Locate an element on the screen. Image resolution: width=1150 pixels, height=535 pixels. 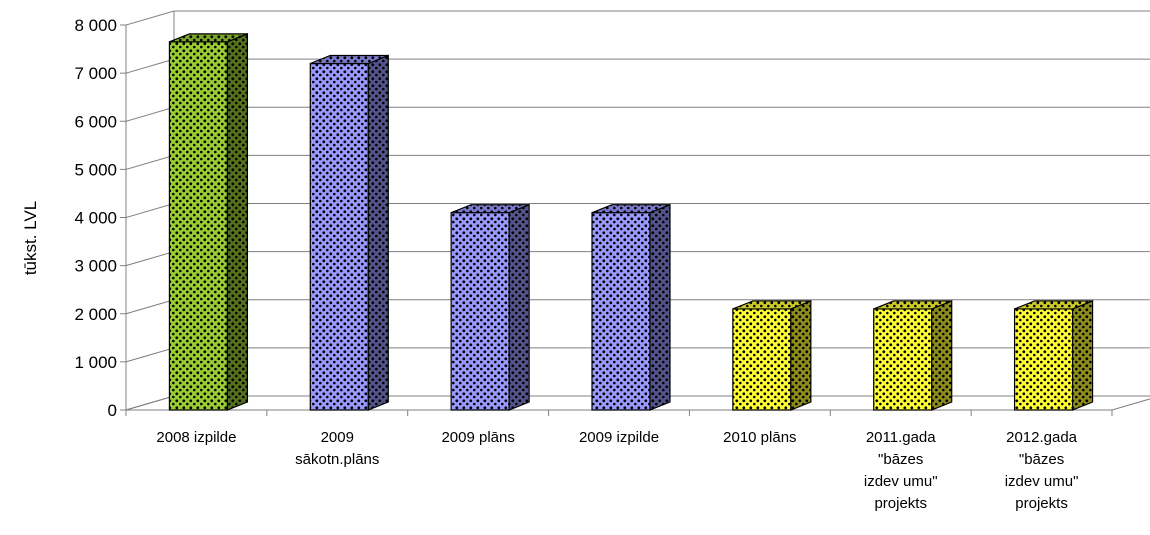
x-tick-label: 2010 plāns is located at coordinates (759, 437).